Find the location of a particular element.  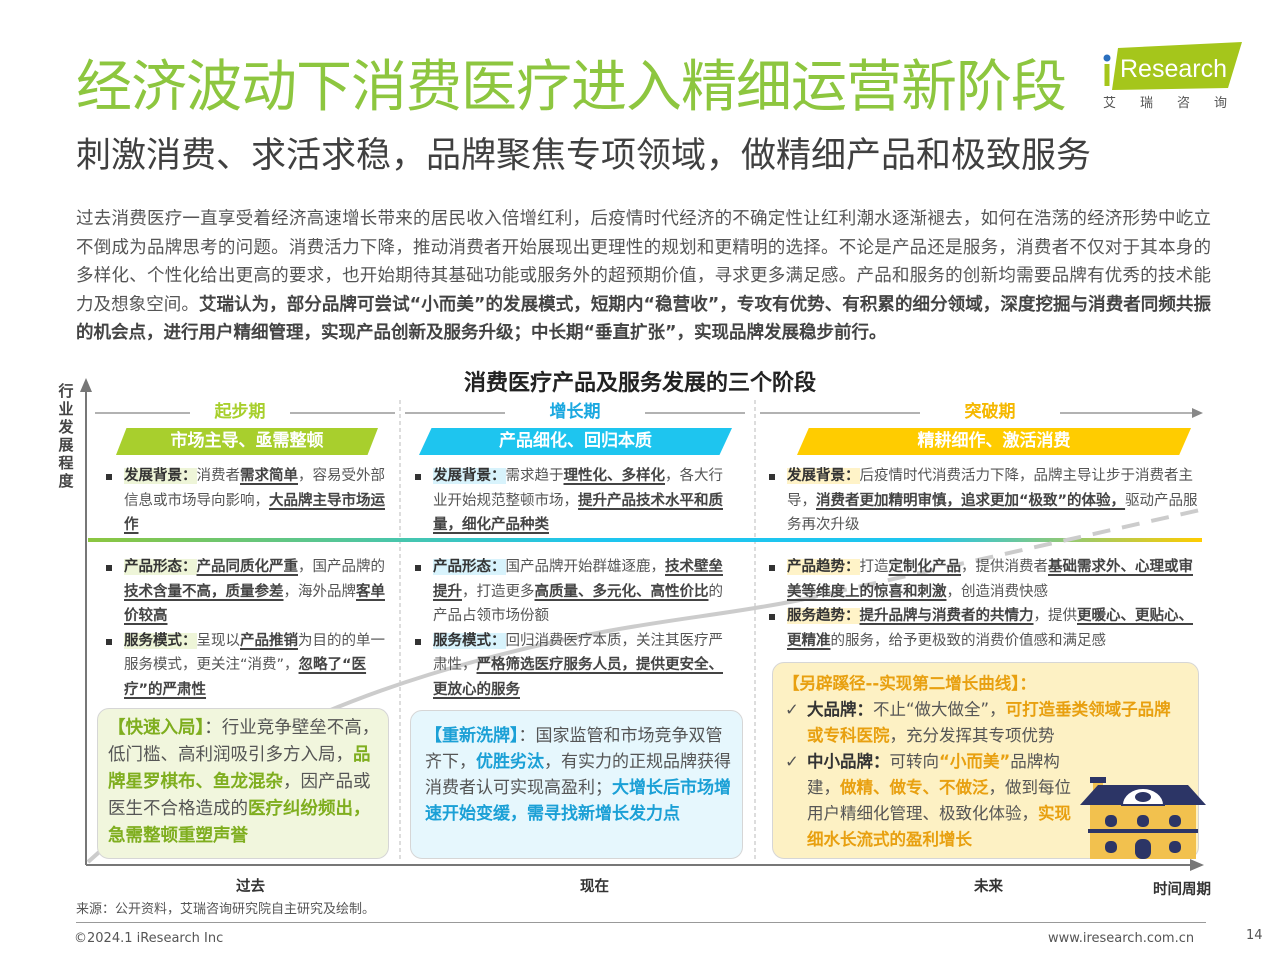

emphasis-text: 定制化产品 is located at coordinates (925, 567).